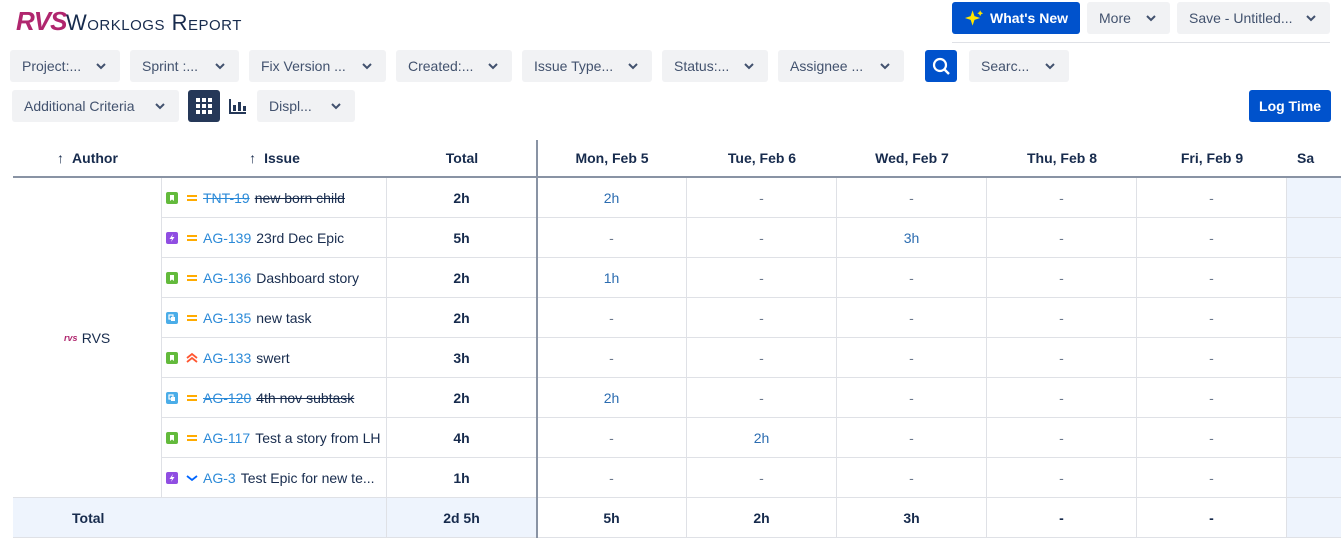  Describe the element at coordinates (79, 106) in the screenshot. I see `additional-criteria-button-label: Additional Criteria` at that location.